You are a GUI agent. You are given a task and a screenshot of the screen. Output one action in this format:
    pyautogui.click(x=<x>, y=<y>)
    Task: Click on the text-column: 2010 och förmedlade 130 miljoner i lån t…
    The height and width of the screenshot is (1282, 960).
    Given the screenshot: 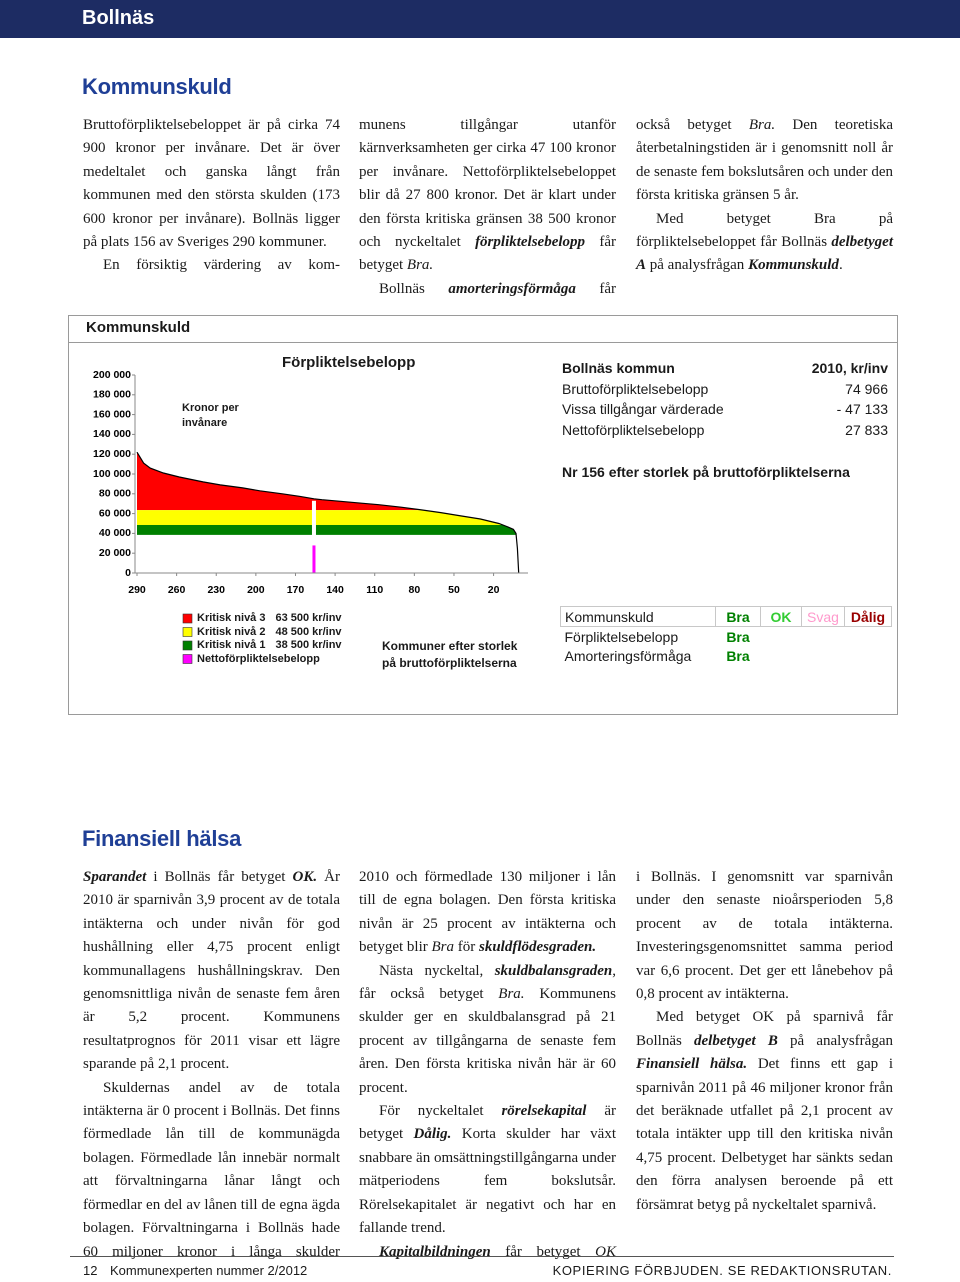 What is the action you would take?
    pyautogui.click(x=487, y=1065)
    